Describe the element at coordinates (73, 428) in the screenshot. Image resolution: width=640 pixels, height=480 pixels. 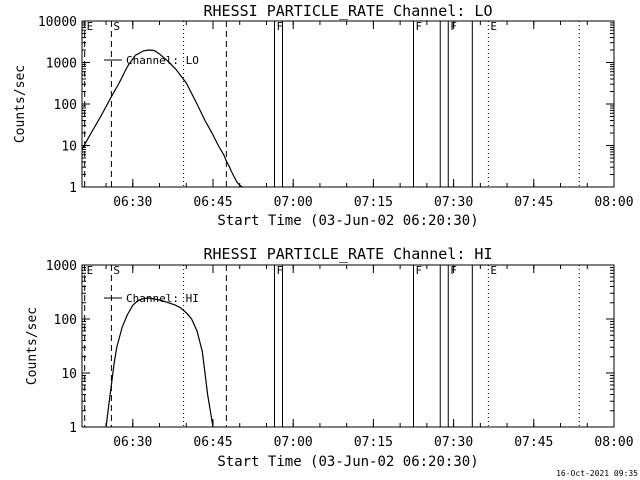
I see `y-tick-label-hi: 1` at that location.